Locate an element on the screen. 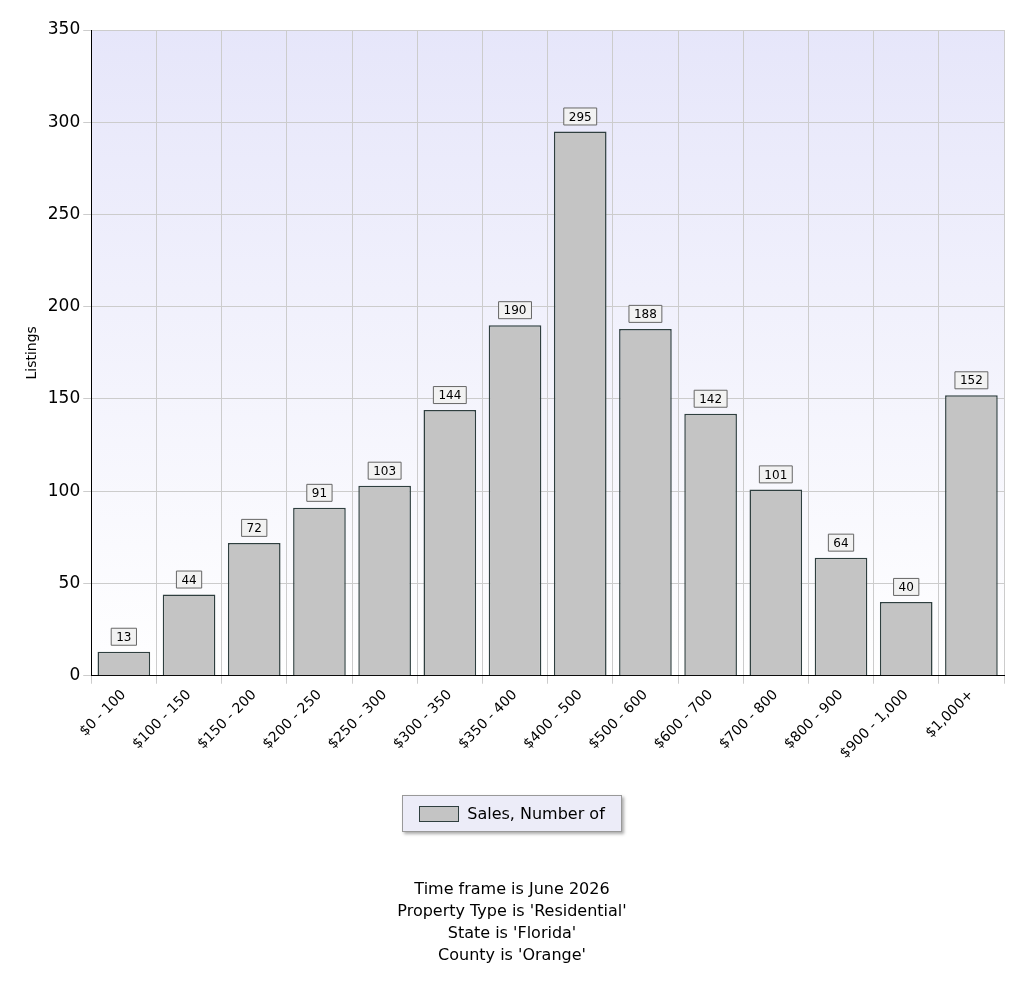 Image resolution: width=1024 pixels, height=987 pixels. data-label: 101 is located at coordinates (776, 474).